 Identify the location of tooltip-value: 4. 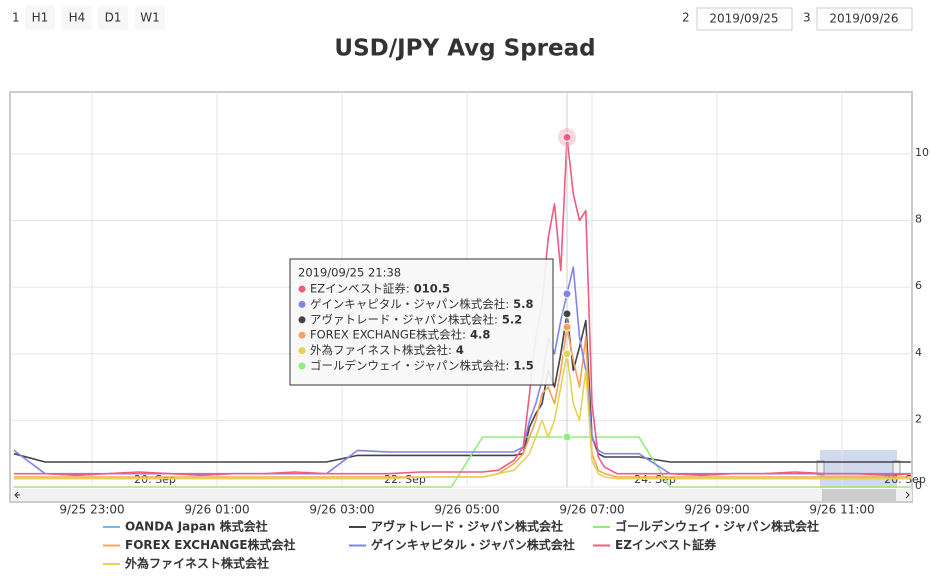
(460, 350).